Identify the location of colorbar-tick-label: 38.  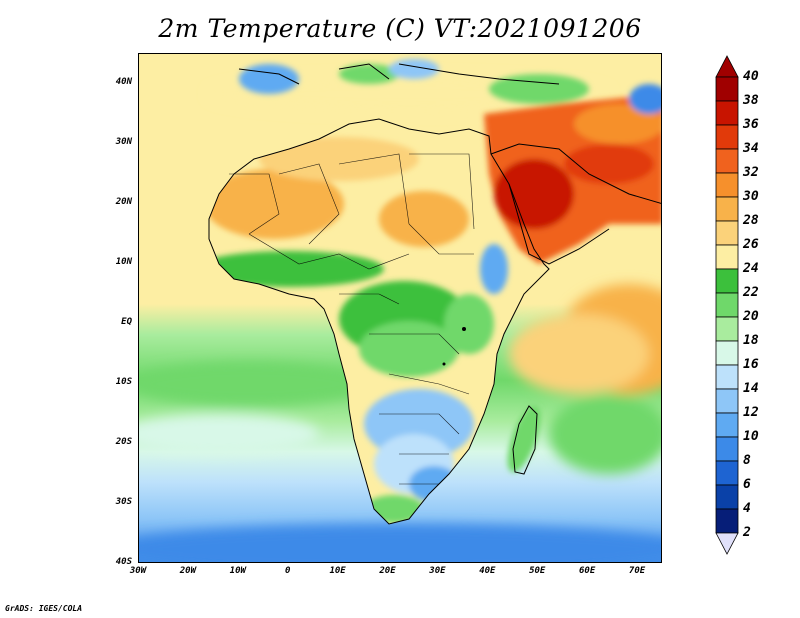
(751, 100).